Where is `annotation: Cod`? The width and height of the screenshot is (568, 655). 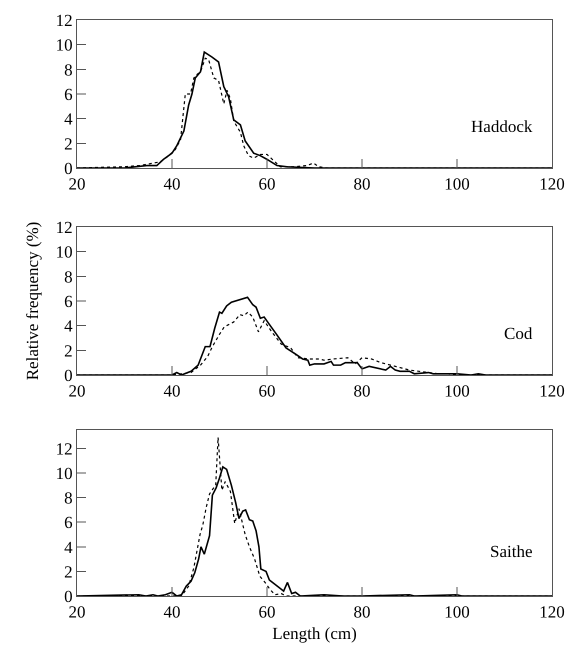
annotation: Cod is located at coordinates (518, 333).